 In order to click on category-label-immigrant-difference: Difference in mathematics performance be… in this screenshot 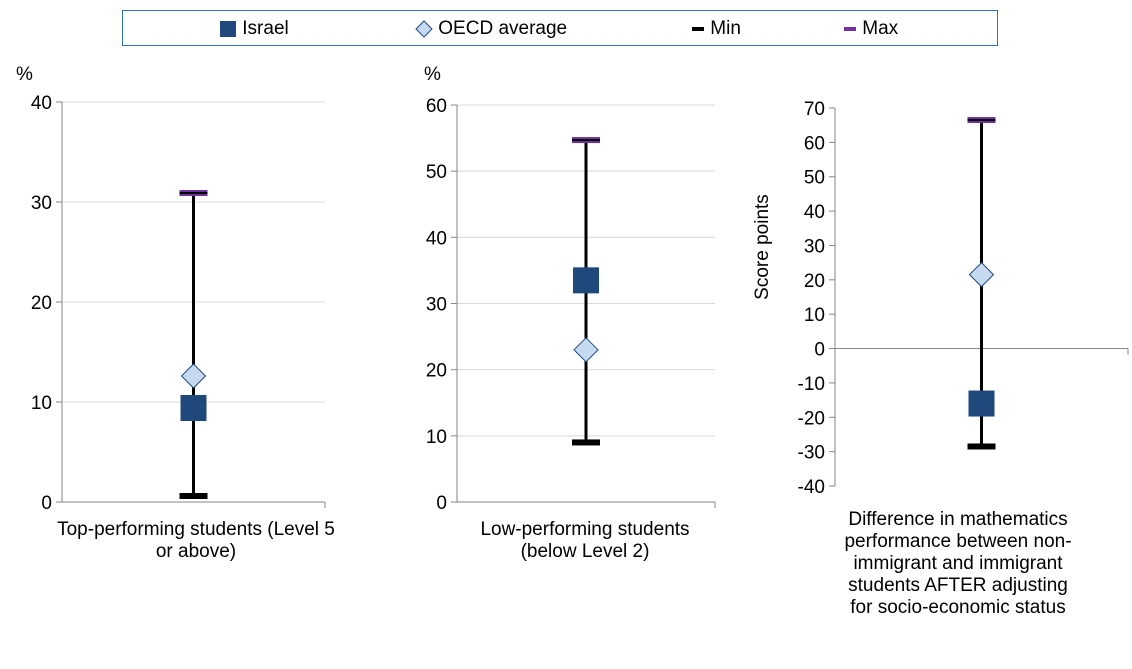, I will do `click(958, 563)`.